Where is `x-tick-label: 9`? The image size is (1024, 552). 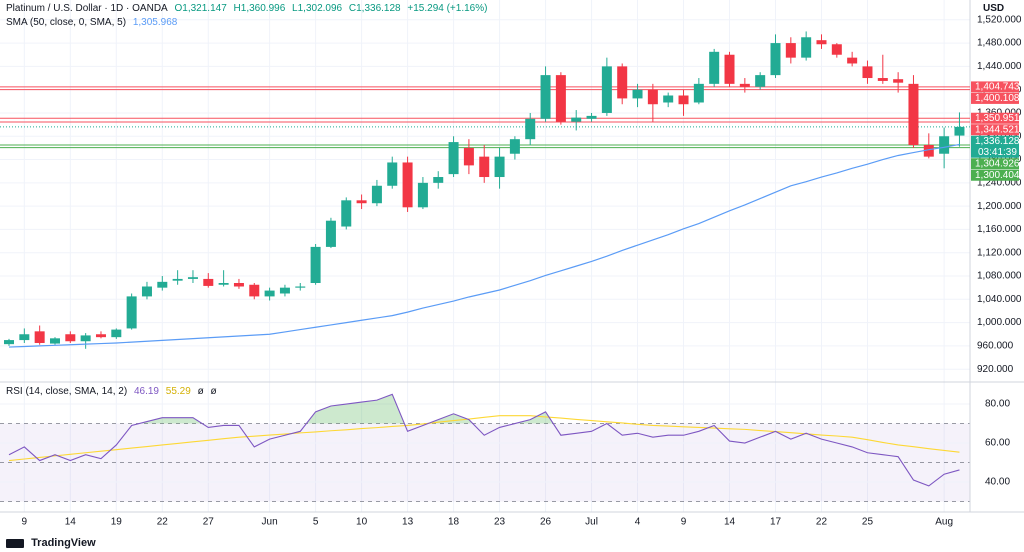
x-tick-label: 9 is located at coordinates (684, 522).